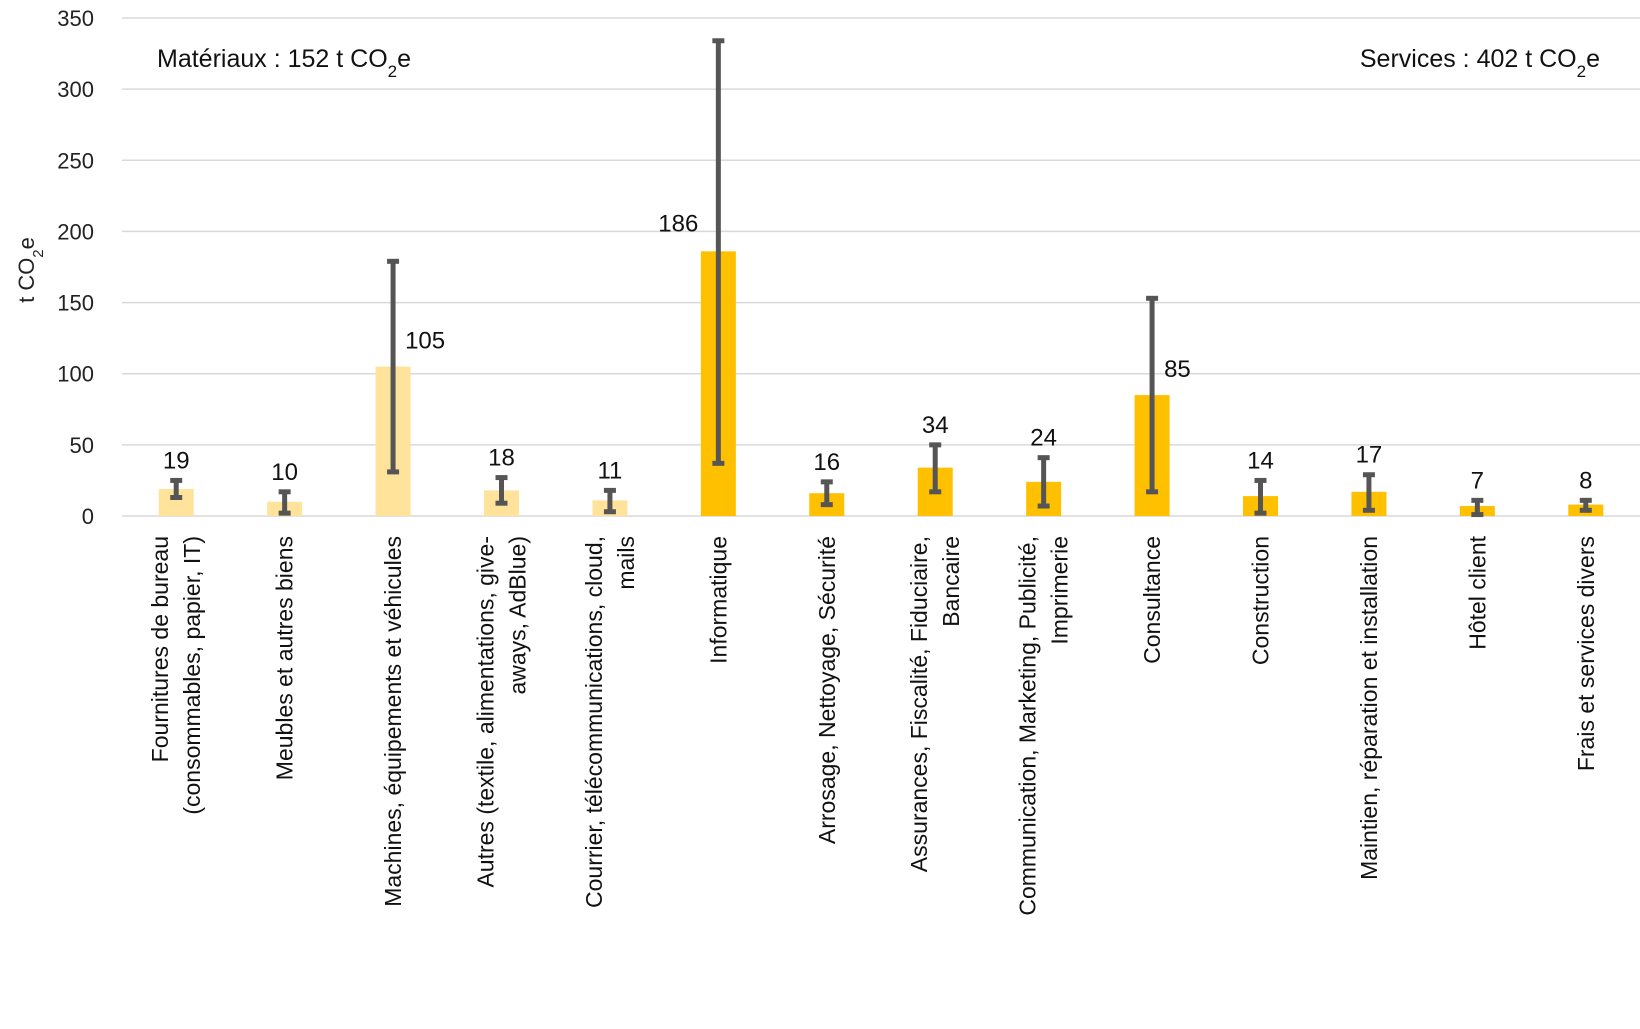 This screenshot has height=1029, width=1640. I want to click on category-label: Machines, équipements et véhicules, so click(393, 721).